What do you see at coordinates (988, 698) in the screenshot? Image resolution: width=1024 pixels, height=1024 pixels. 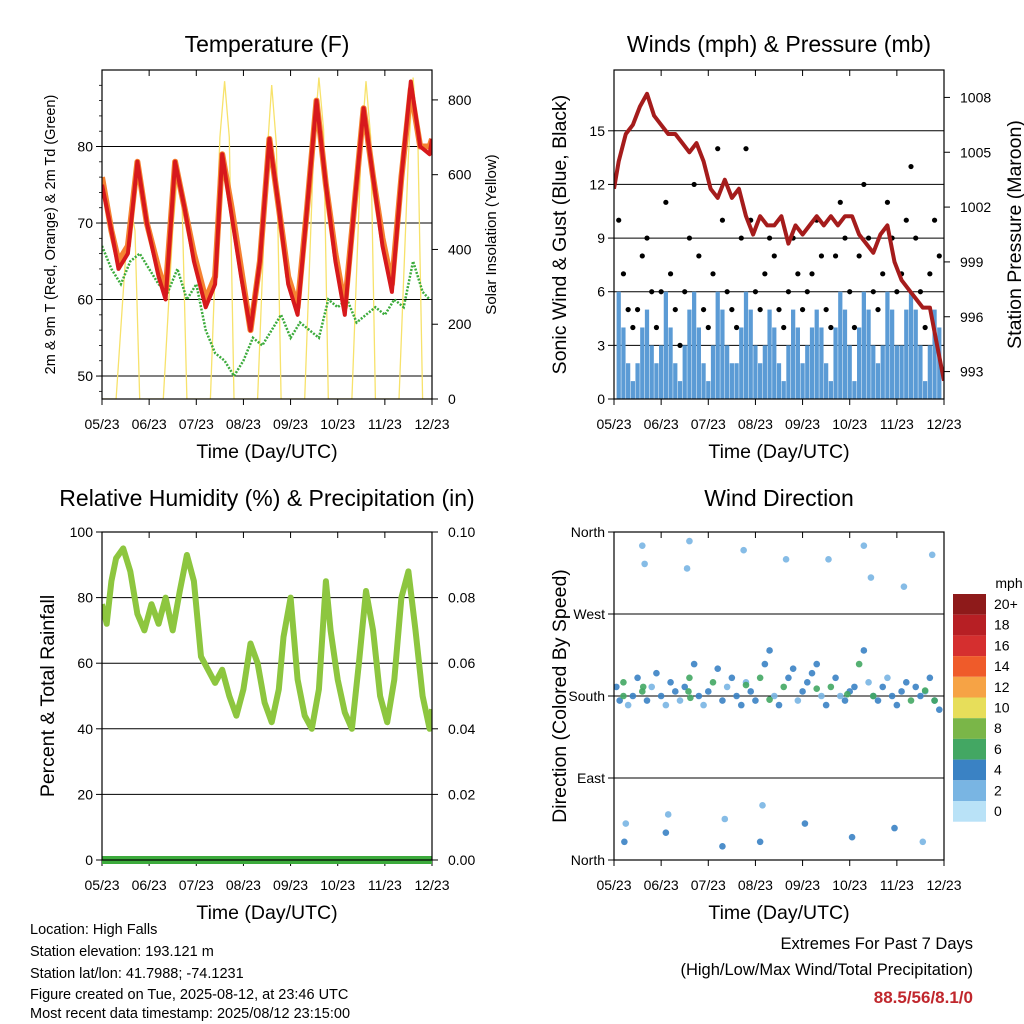 I see `speed-legend: mph 20+ 18 16 14 12 10 8 6 4 2 0` at bounding box center [988, 698].